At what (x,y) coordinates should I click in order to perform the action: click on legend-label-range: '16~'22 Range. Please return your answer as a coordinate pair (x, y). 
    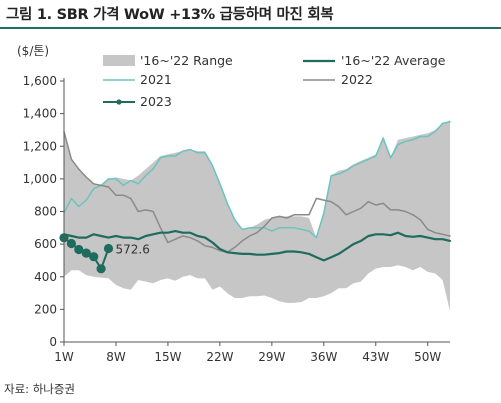
    Looking at the image, I should click on (186, 60).